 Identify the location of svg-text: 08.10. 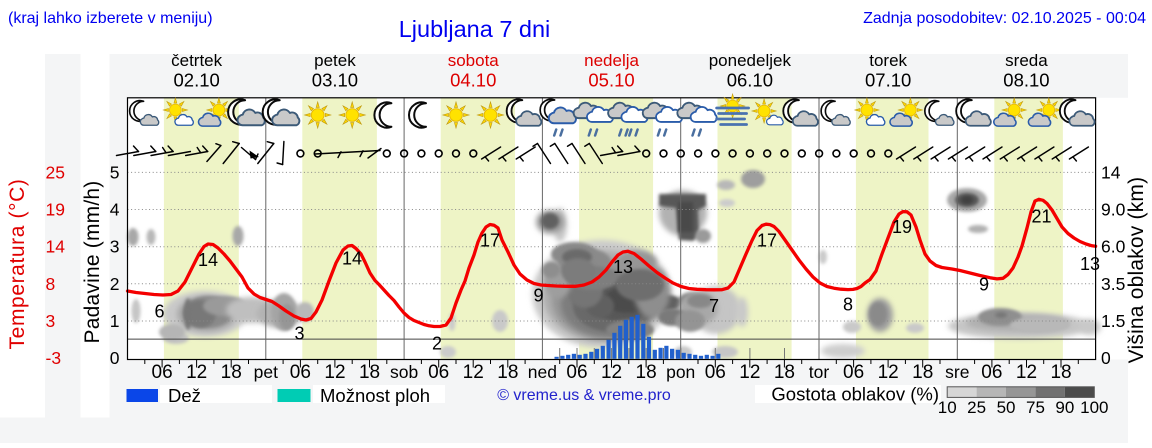
(1026, 80).